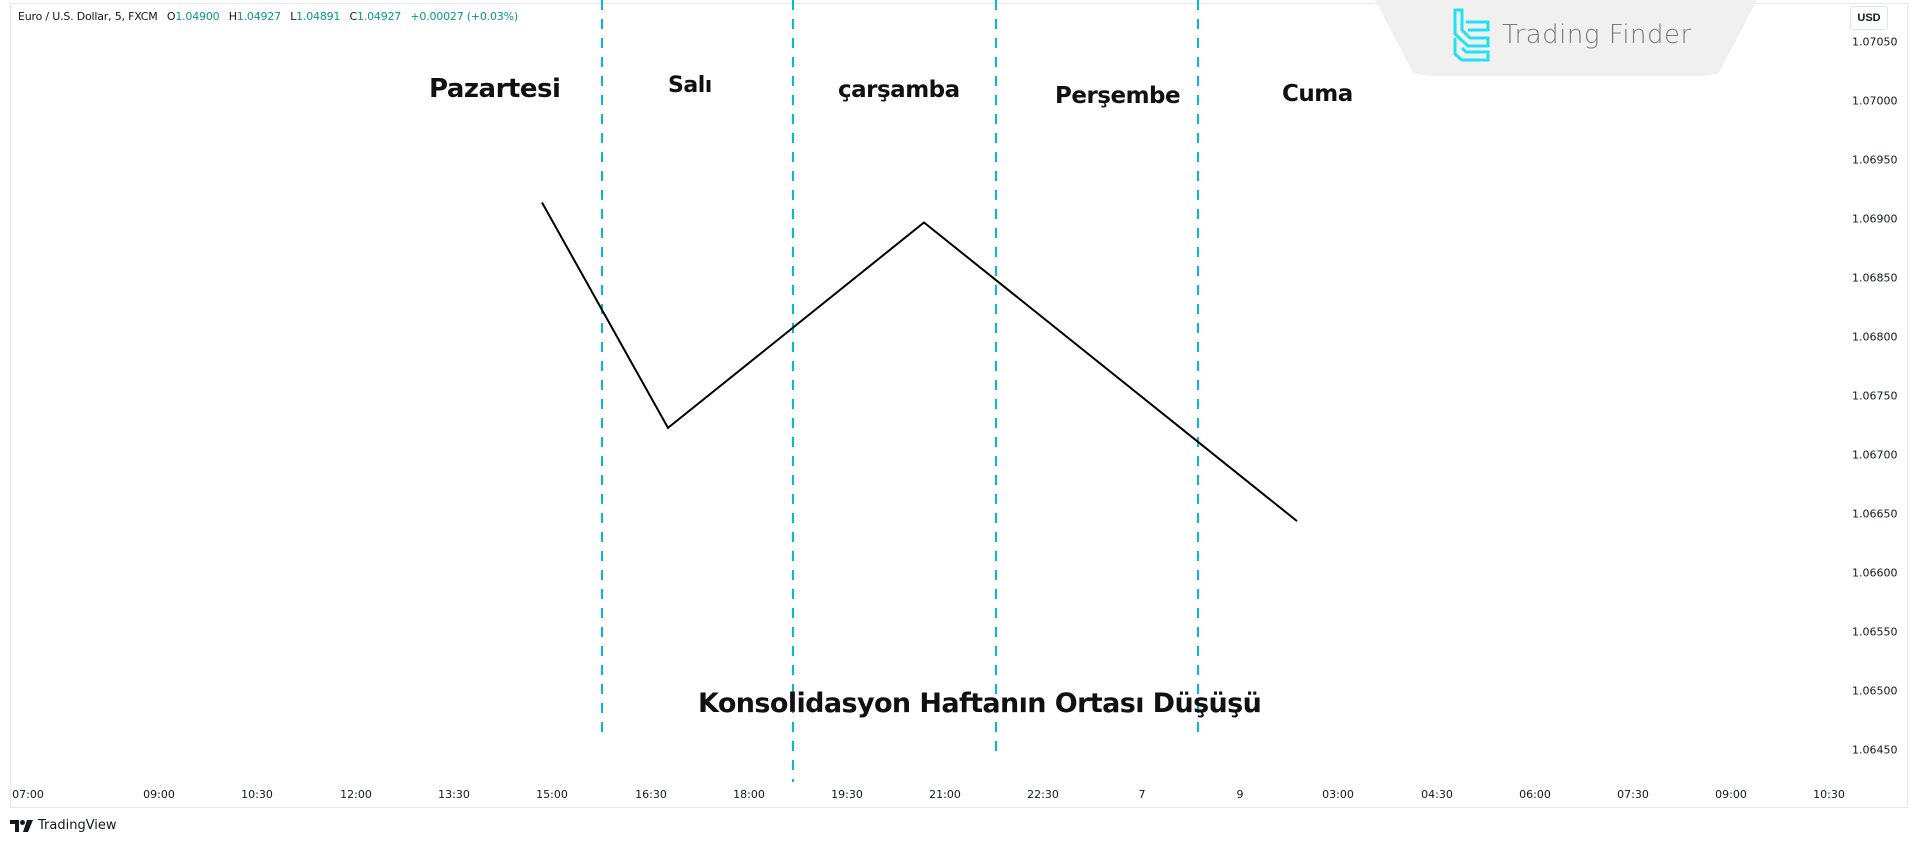  What do you see at coordinates (318, 16) in the screenshot?
I see `low-value: 1.04891` at bounding box center [318, 16].